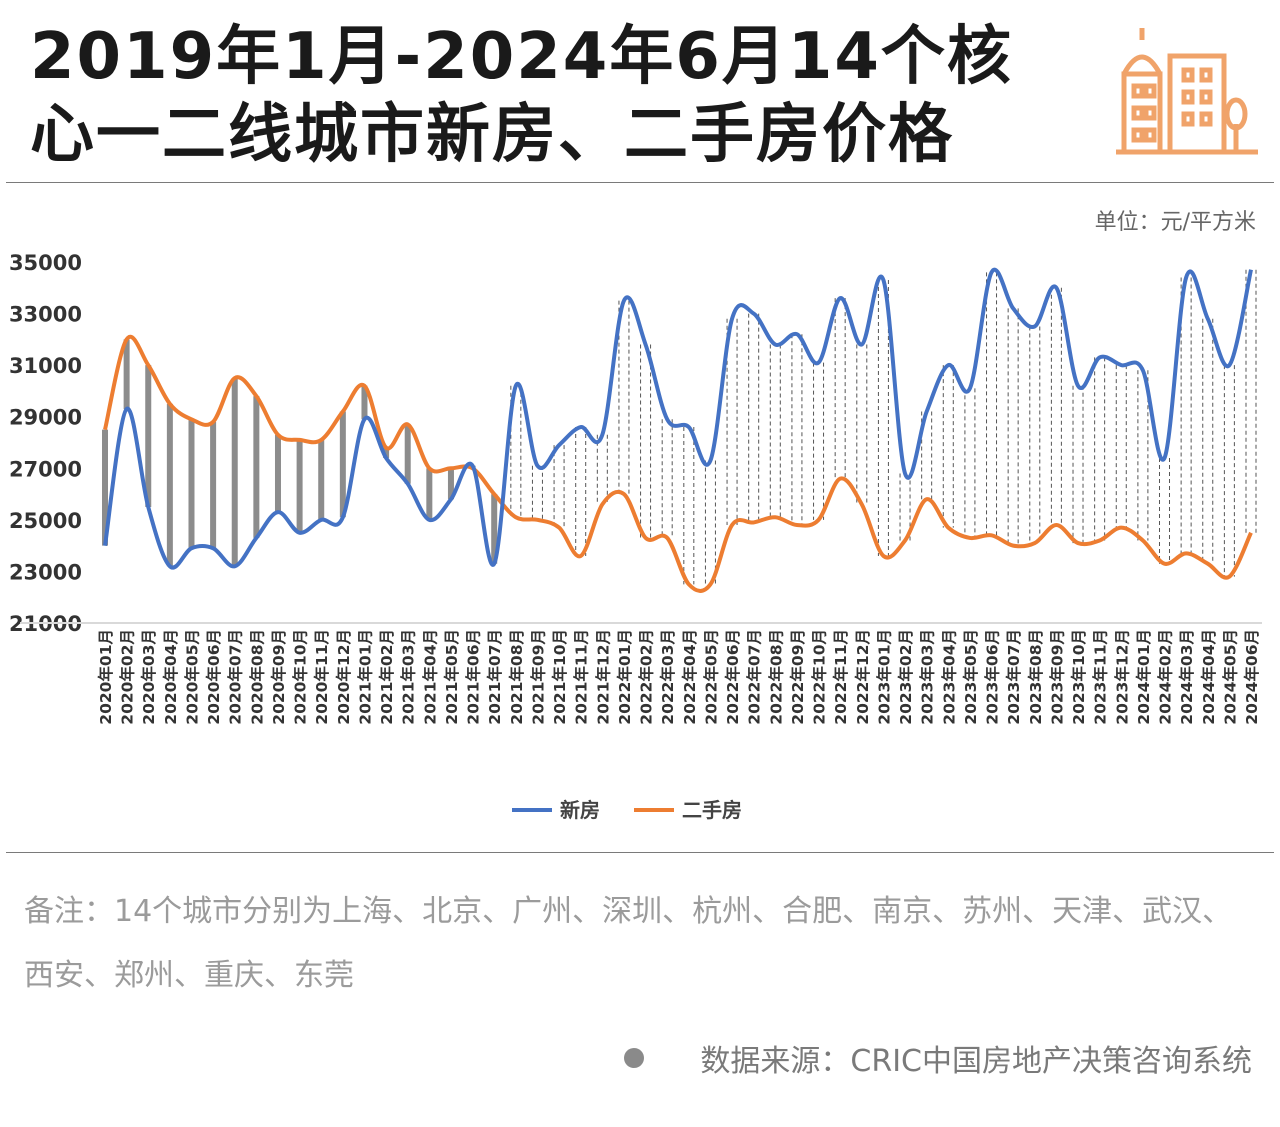 This screenshot has height=1127, width=1280. I want to click on x-tick-label: 2021年12月, so click(602, 677).